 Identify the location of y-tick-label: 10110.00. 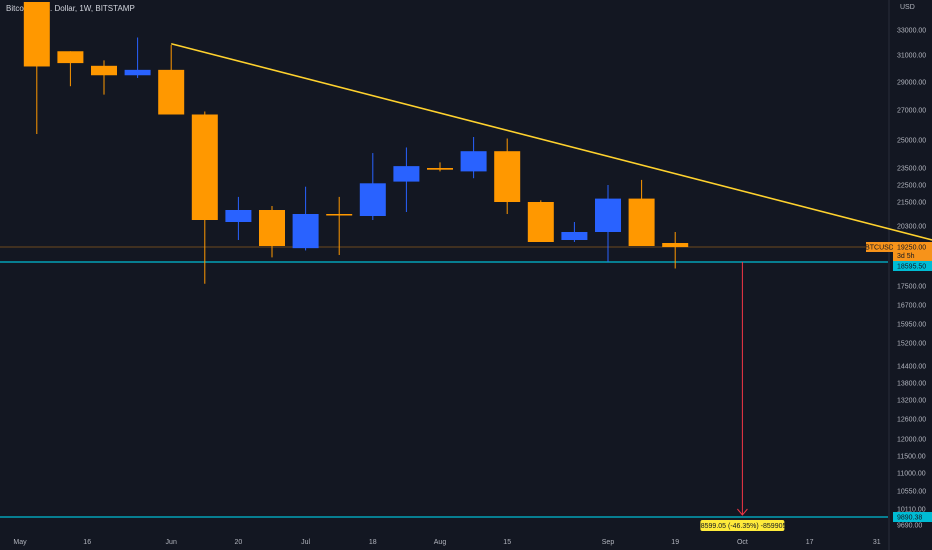
(911, 510).